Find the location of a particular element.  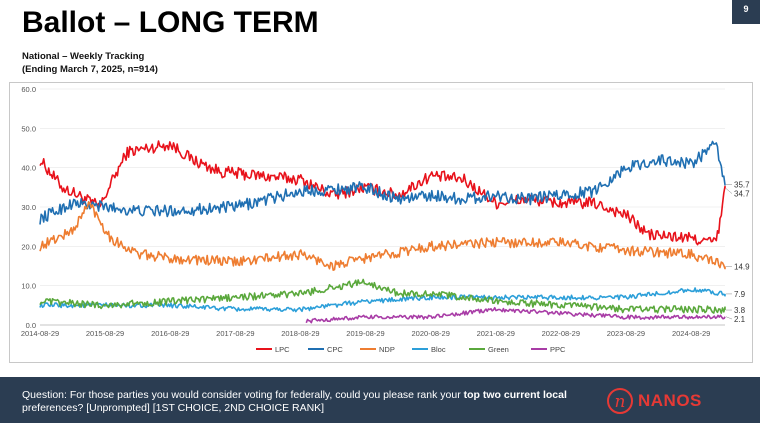

subtitle-line-1: National – Weekly Tracking is located at coordinates (83, 56).